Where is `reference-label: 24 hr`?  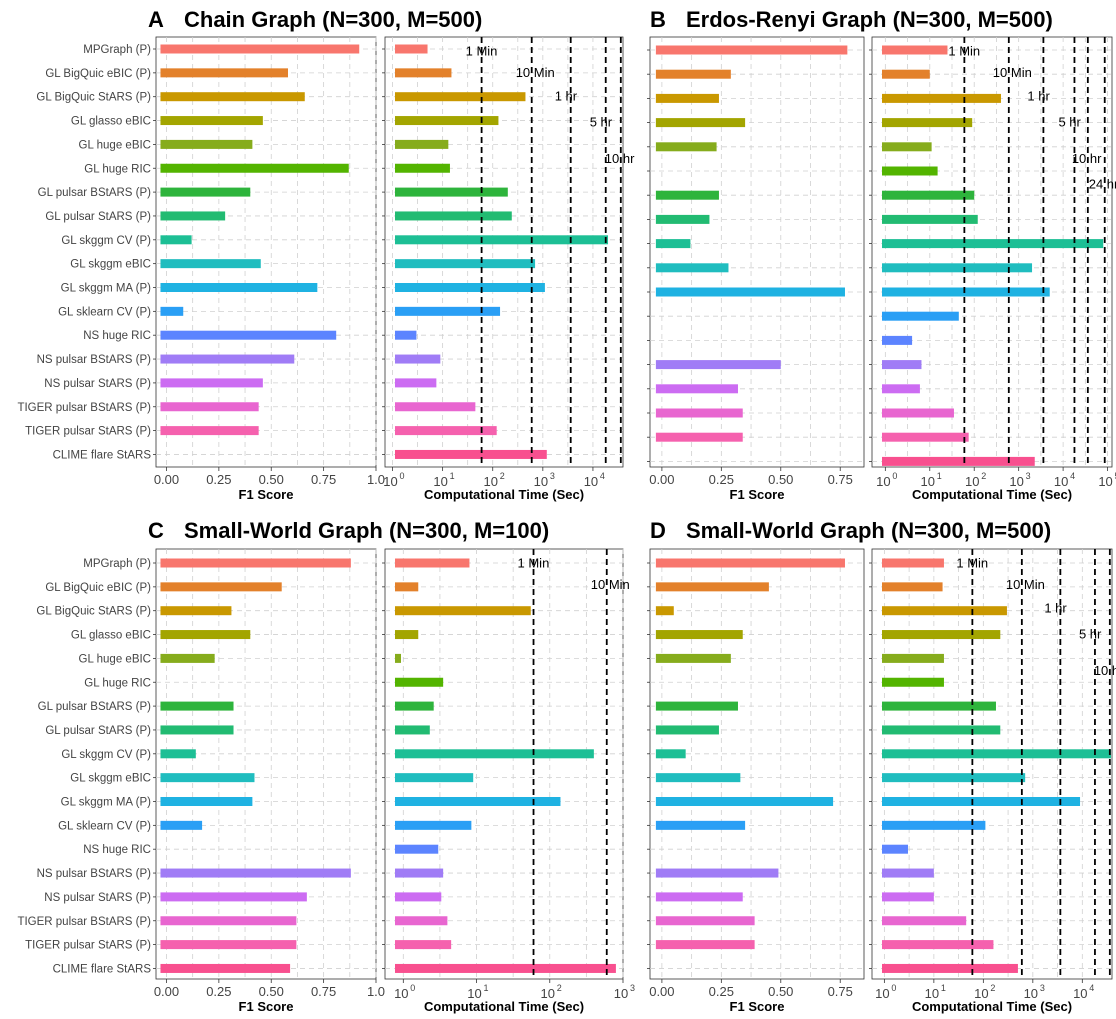
reference-label: 24 hr is located at coordinates (1102, 184).